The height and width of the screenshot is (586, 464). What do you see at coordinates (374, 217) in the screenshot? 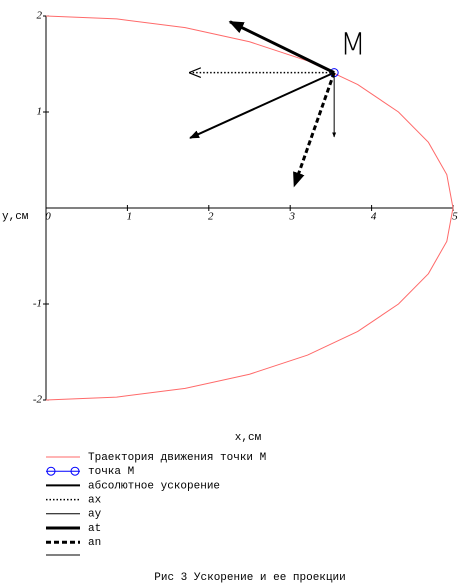
I see `x-tick-label: 4` at bounding box center [374, 217].